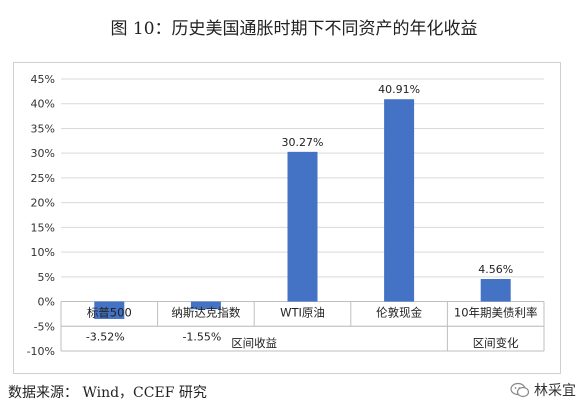  I want to click on y-tick-label: 40%, so click(43, 104).